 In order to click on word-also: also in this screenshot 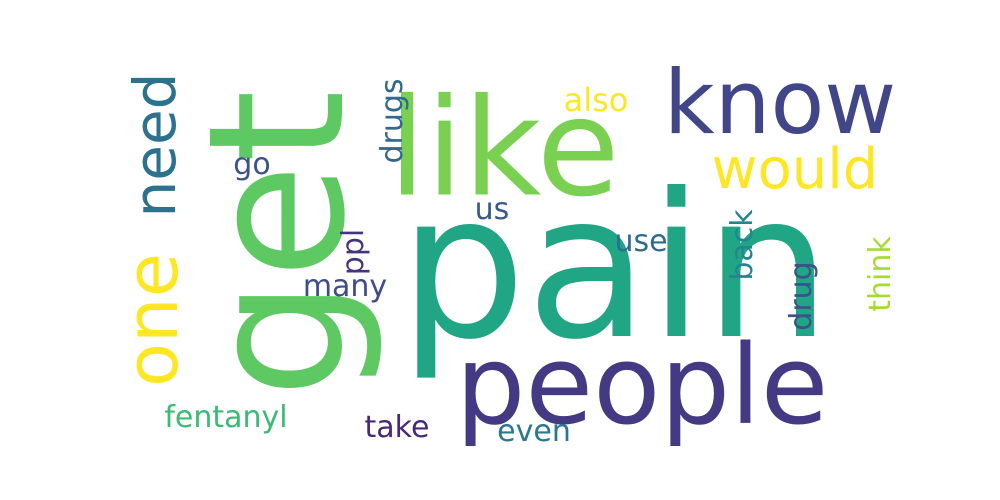, I will do `click(596, 100)`.